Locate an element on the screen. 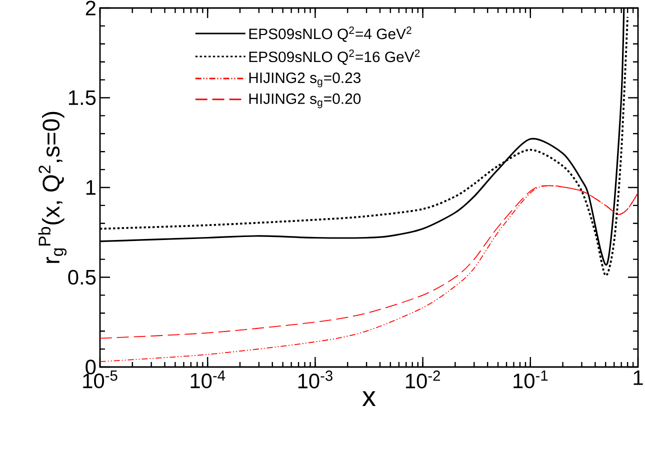 The image size is (645, 449). y-axis-title: r$_{g}$$^{Pb}$(x, Q$^{2}$,s=0) is located at coordinates (52, 187).